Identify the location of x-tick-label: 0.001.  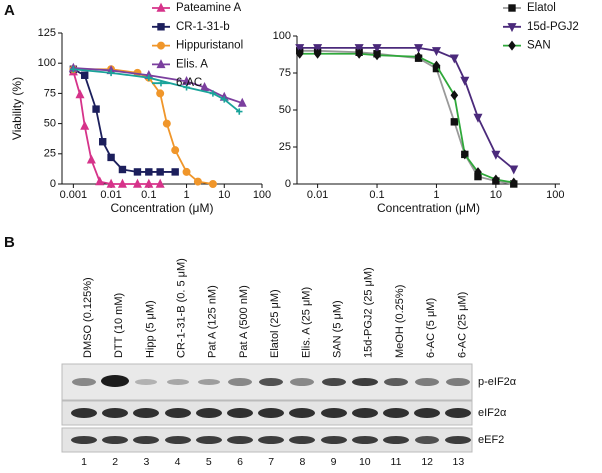
(74, 195).